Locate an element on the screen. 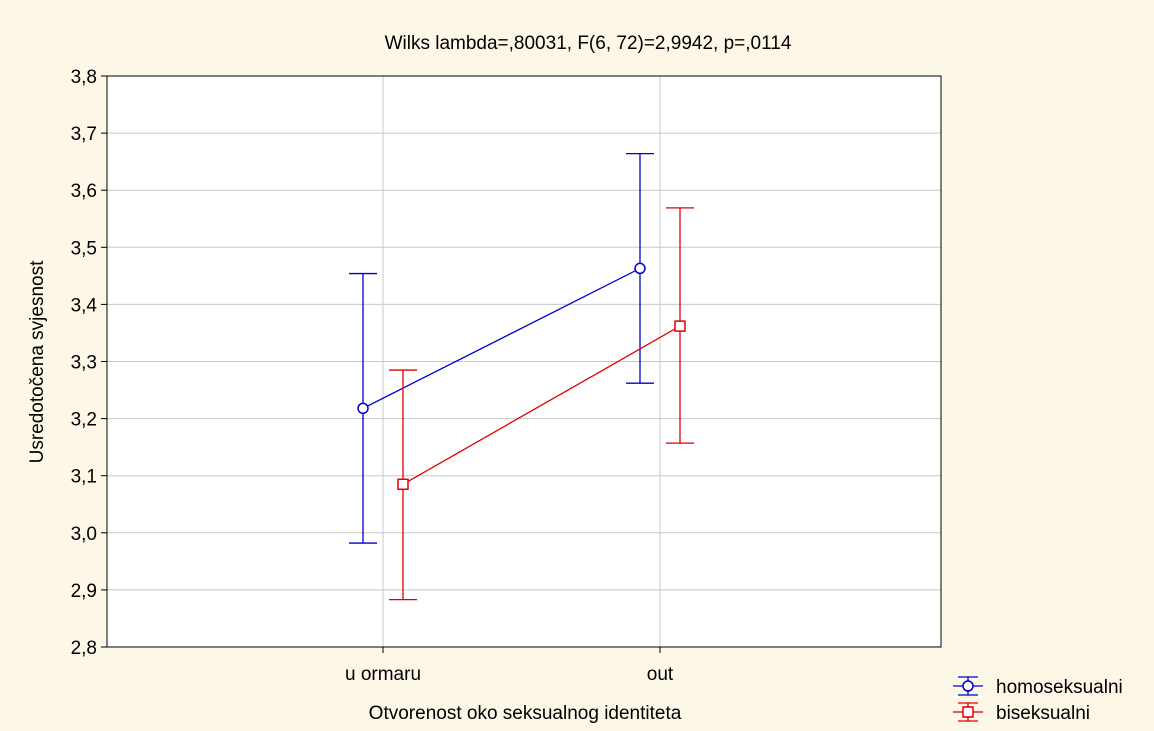 The width and height of the screenshot is (1154, 731). series-biseksualni is located at coordinates (541, 404).